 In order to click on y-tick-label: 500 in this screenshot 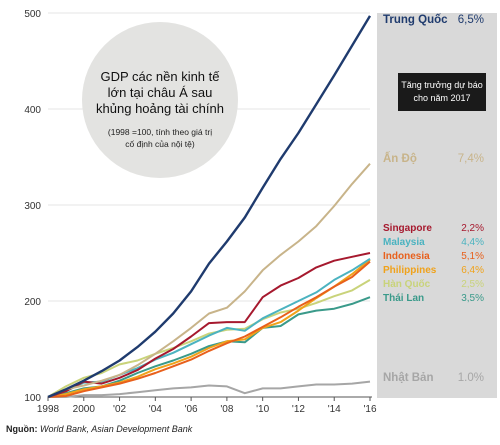, I will do `click(32, 14)`.